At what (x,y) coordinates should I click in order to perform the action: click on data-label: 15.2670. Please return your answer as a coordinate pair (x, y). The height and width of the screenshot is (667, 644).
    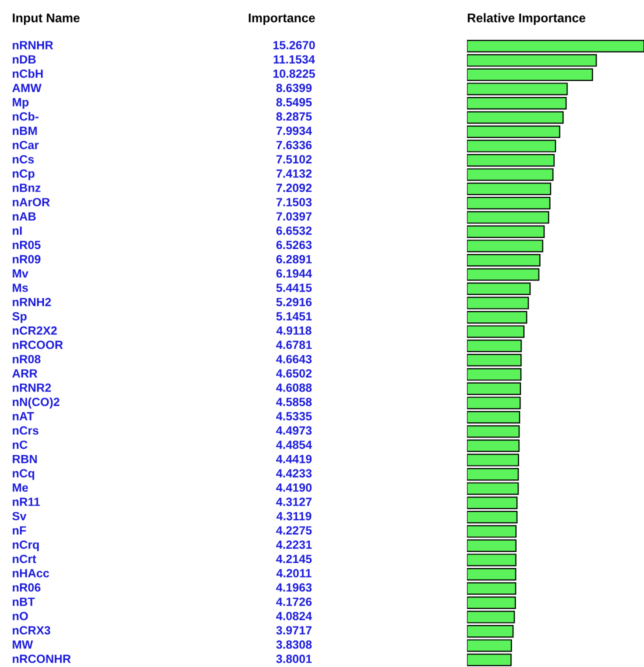
    Looking at the image, I should click on (294, 45).